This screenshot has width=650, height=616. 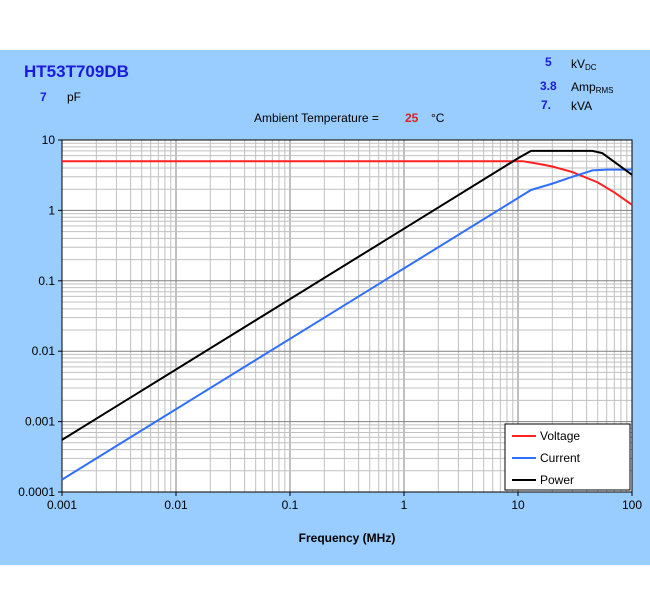 I want to click on power-rating-unit: kVA, so click(x=582, y=106).